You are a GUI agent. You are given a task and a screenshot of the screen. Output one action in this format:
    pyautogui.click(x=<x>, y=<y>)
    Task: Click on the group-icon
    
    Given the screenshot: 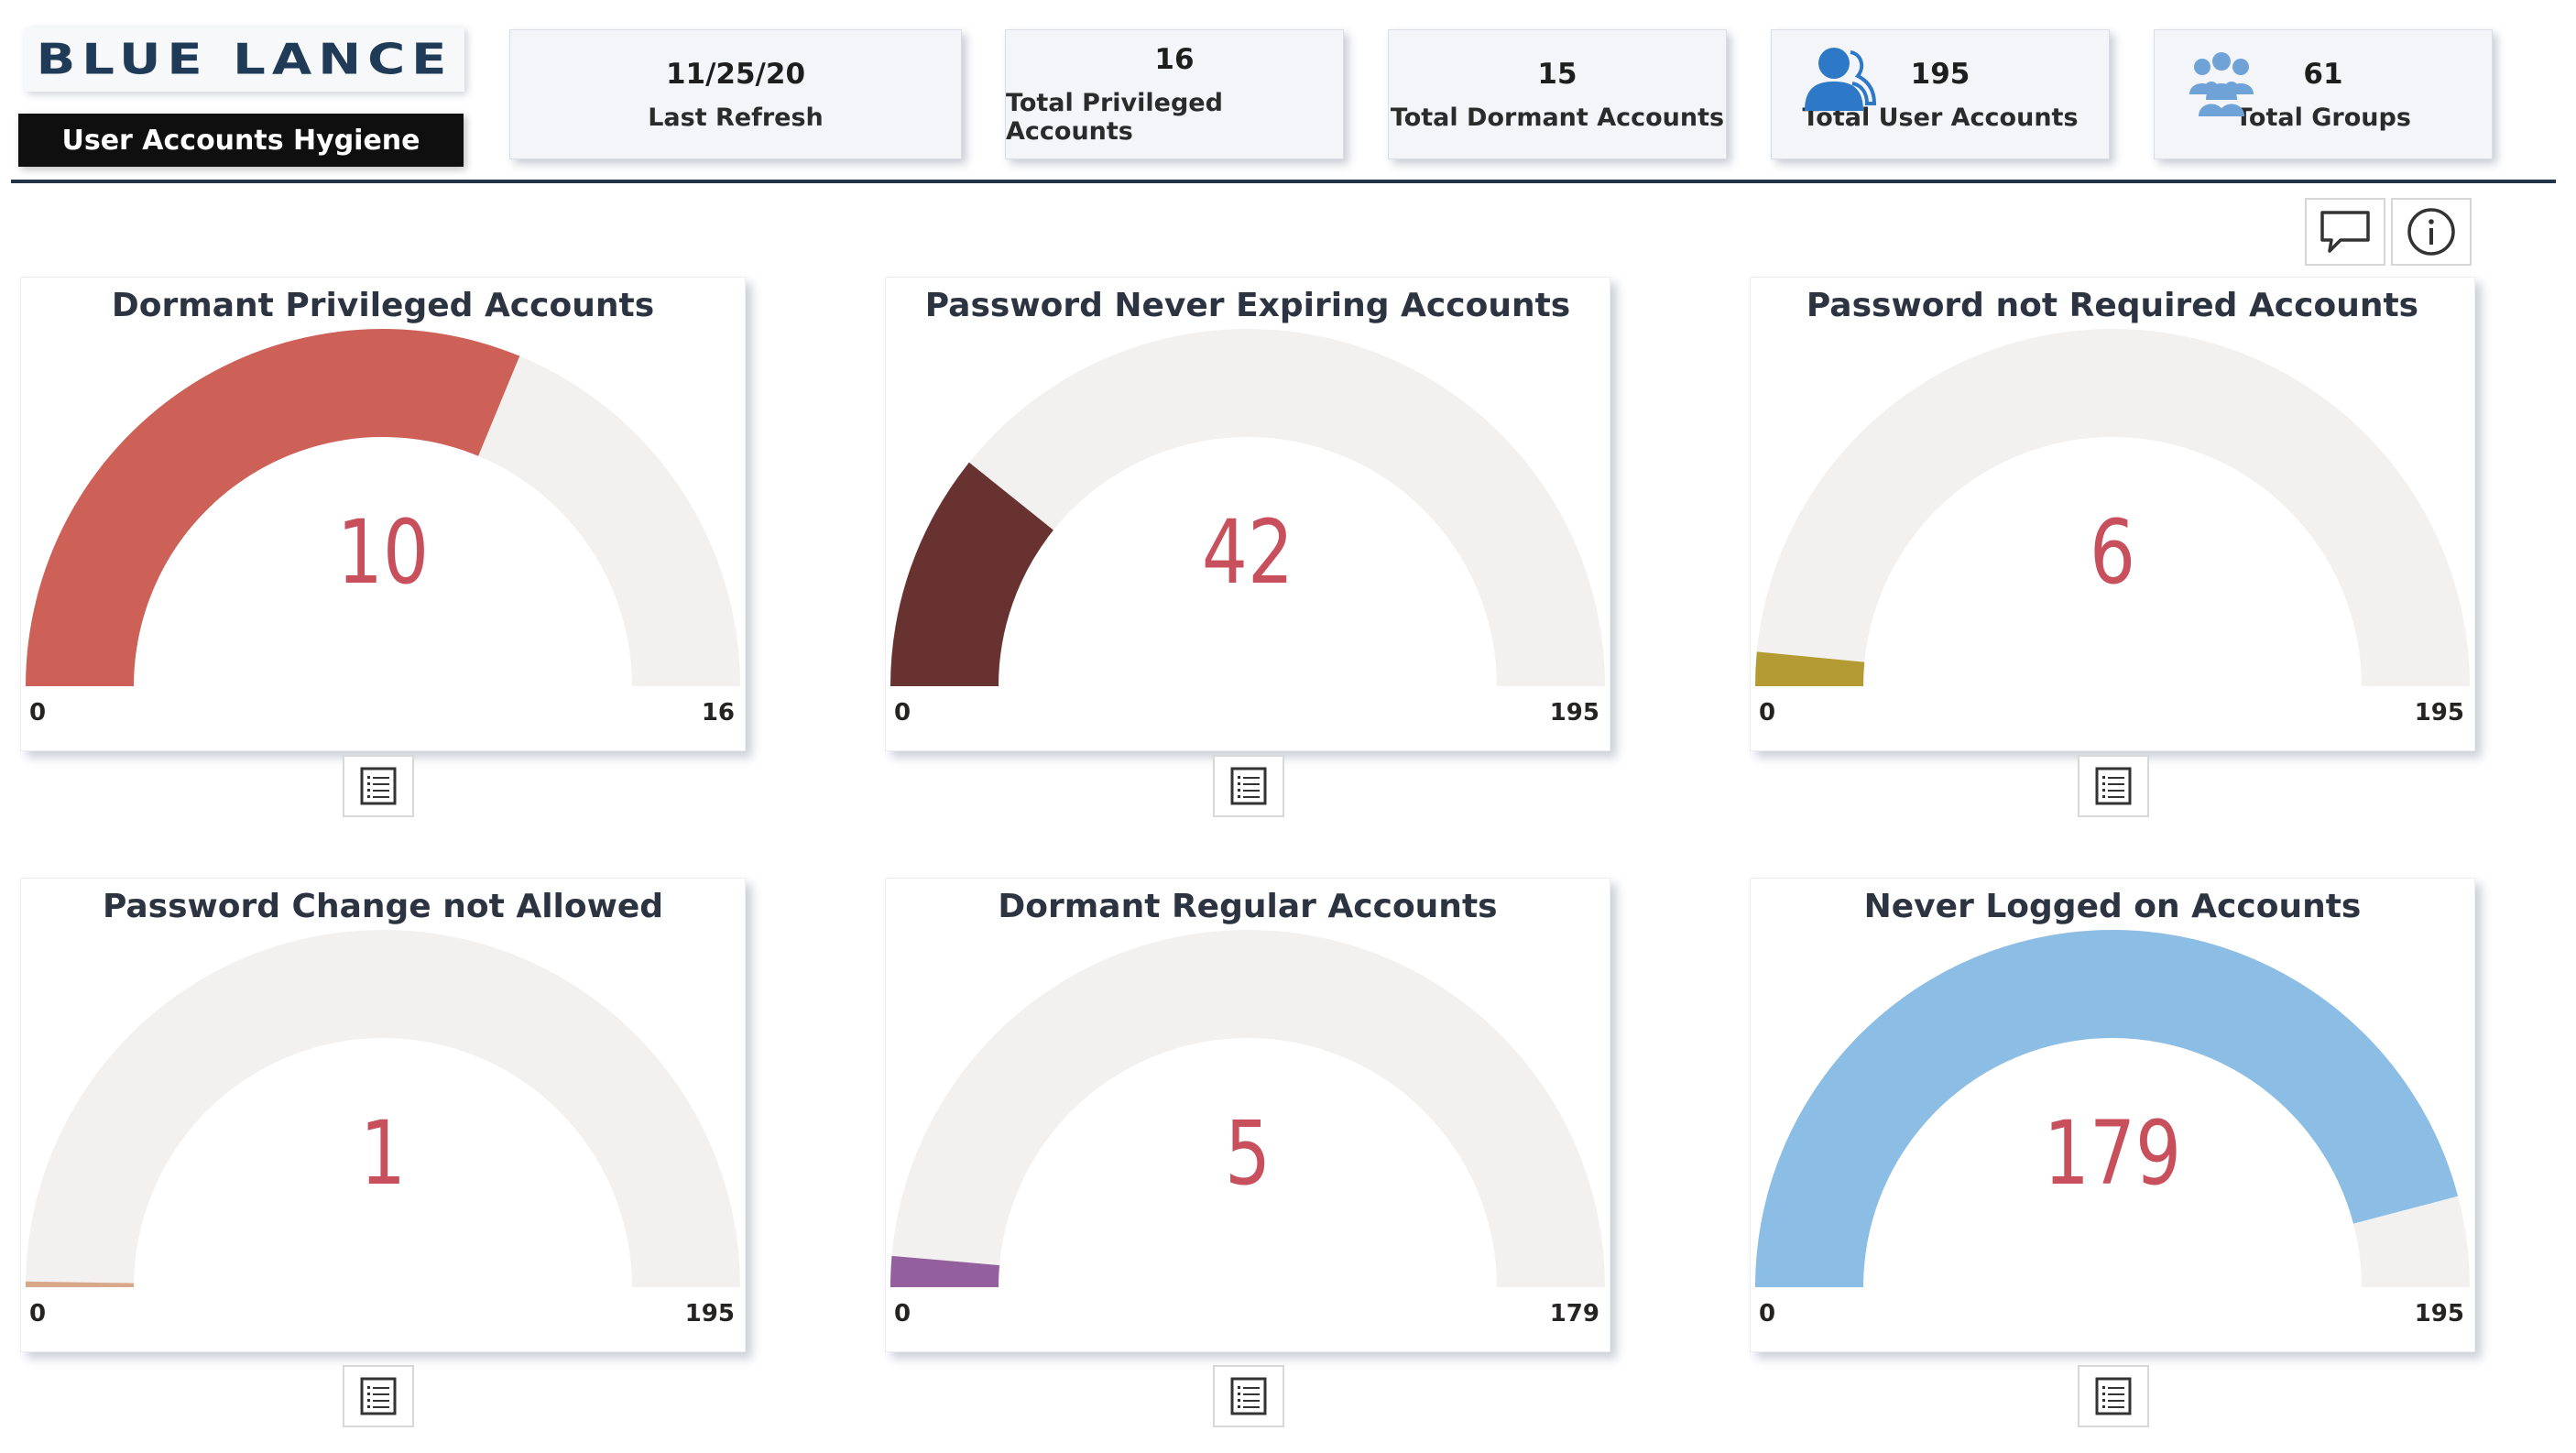 What is the action you would take?
    pyautogui.click(x=2221, y=84)
    